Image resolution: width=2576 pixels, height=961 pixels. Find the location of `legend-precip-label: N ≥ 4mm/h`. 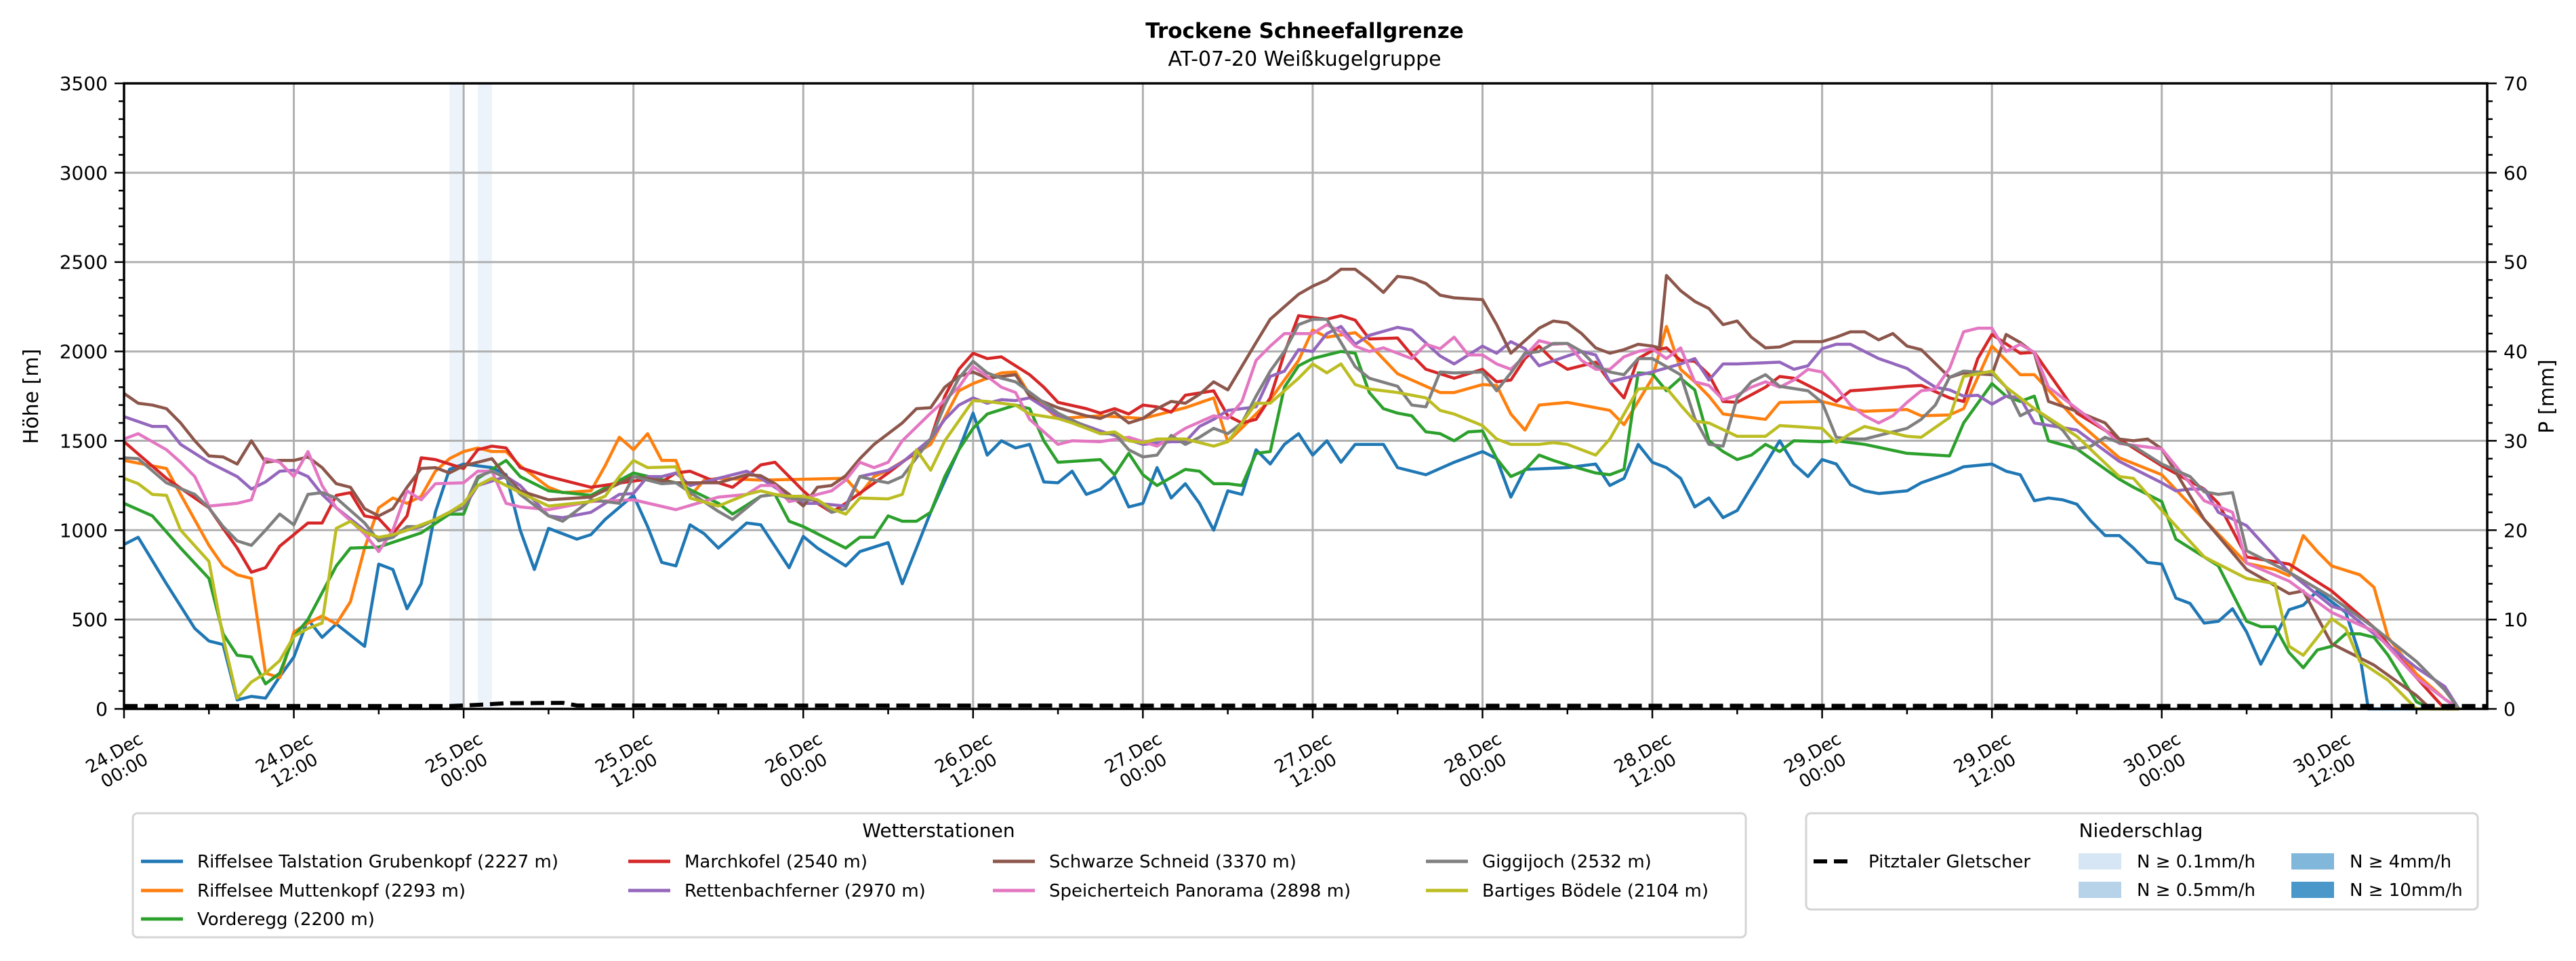

legend-precip-label: N ≥ 4mm/h is located at coordinates (2401, 862).